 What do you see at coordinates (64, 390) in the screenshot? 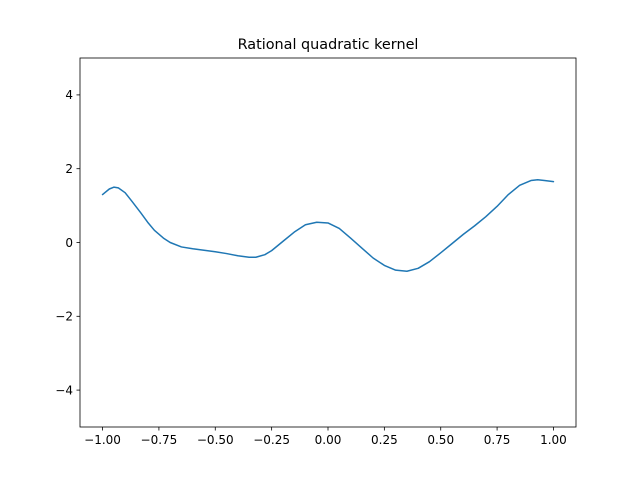
I see `y-tick-label: −4` at bounding box center [64, 390].